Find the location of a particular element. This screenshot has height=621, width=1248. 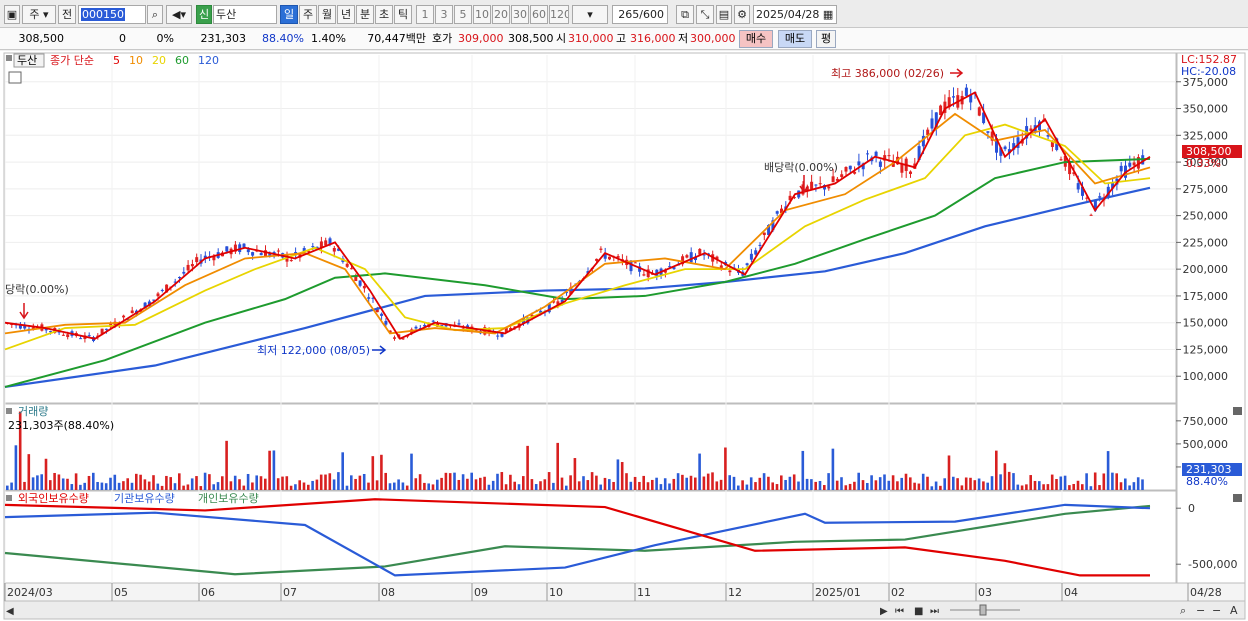

zoom-line-icon: − is located at coordinates (1216, 610).